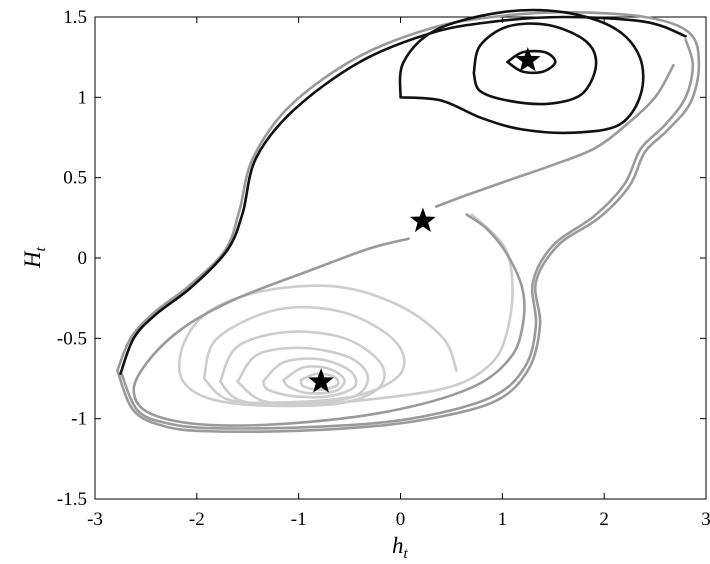 This screenshot has width=710, height=564. Describe the element at coordinates (197, 519) in the screenshot. I see `x-tick-label: -2` at that location.